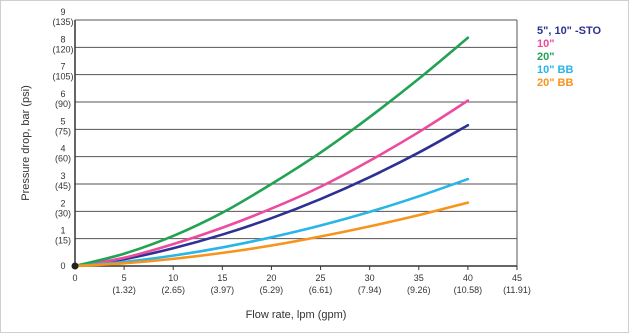 The image size is (629, 333). Describe the element at coordinates (222, 278) in the screenshot. I see `x-tick-label-15: 15` at that location.